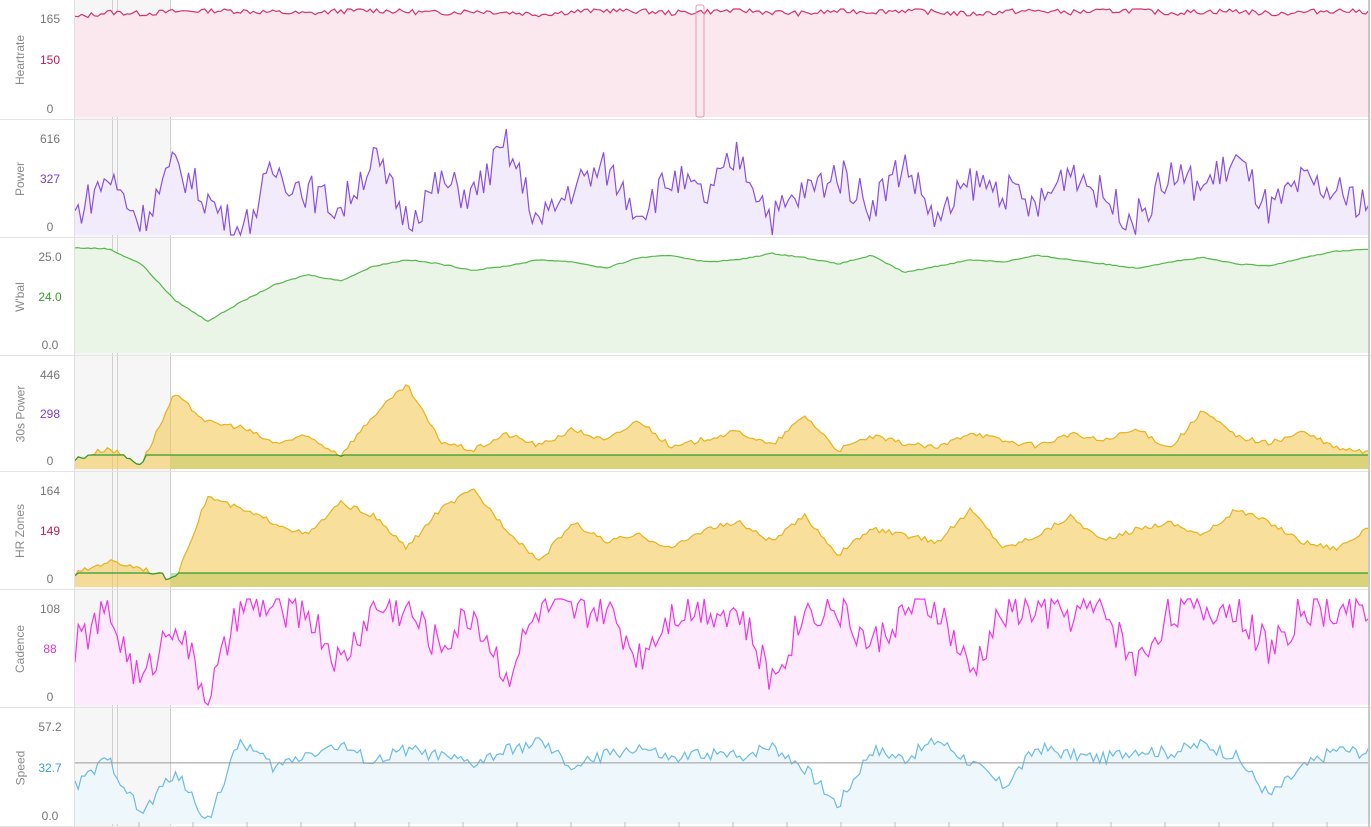 This screenshot has width=1371, height=827. I want to click on y-tick-label: 25.0, so click(50, 257).